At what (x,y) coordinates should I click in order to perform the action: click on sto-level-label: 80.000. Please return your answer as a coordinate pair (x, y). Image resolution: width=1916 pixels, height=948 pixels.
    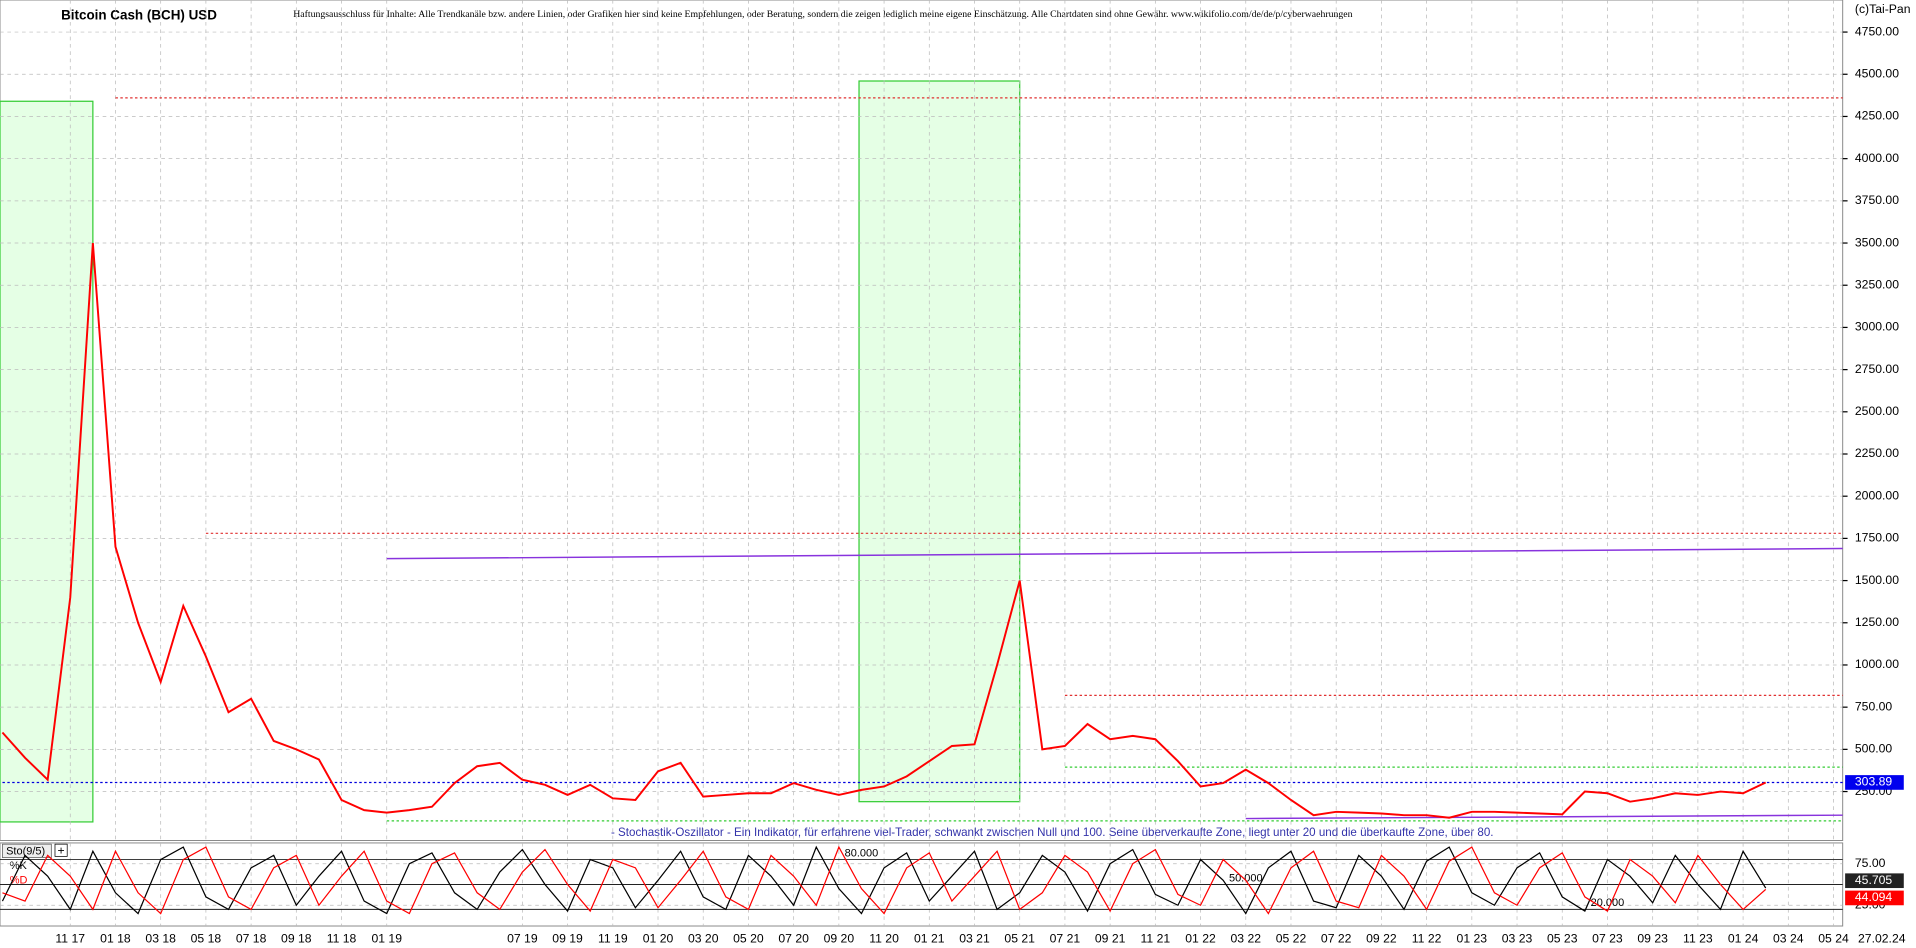
    Looking at the image, I should click on (862, 853).